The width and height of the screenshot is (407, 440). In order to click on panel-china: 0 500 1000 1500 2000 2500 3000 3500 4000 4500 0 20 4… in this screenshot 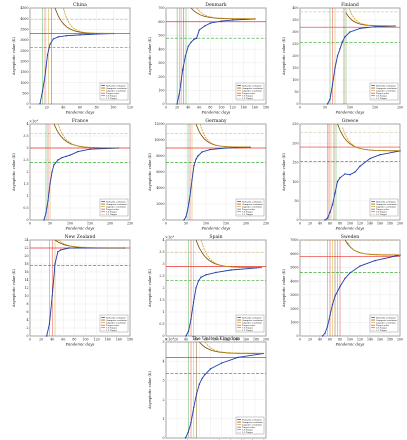, I will do `click(72, 58)`.